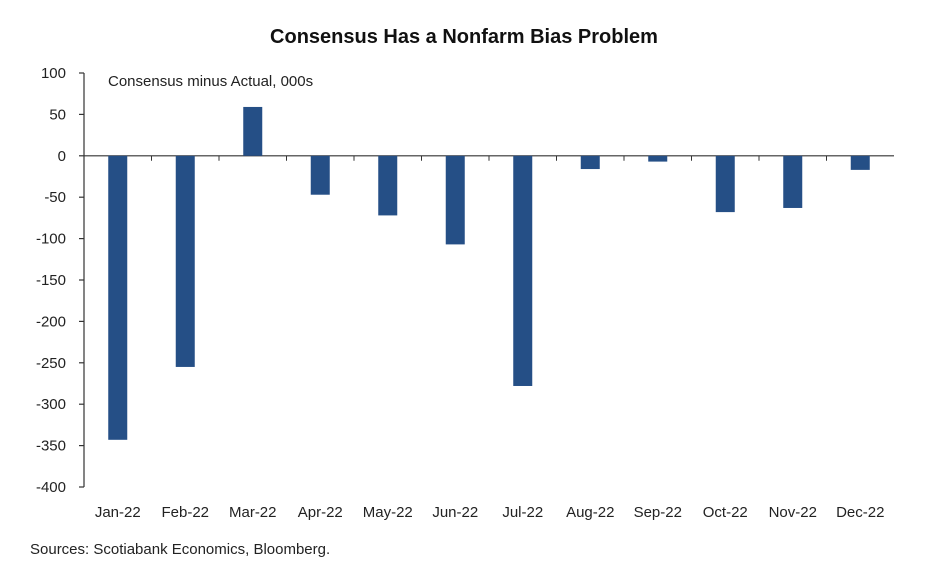 The height and width of the screenshot is (572, 928). I want to click on x-tick-label: Mar-22, so click(253, 512).